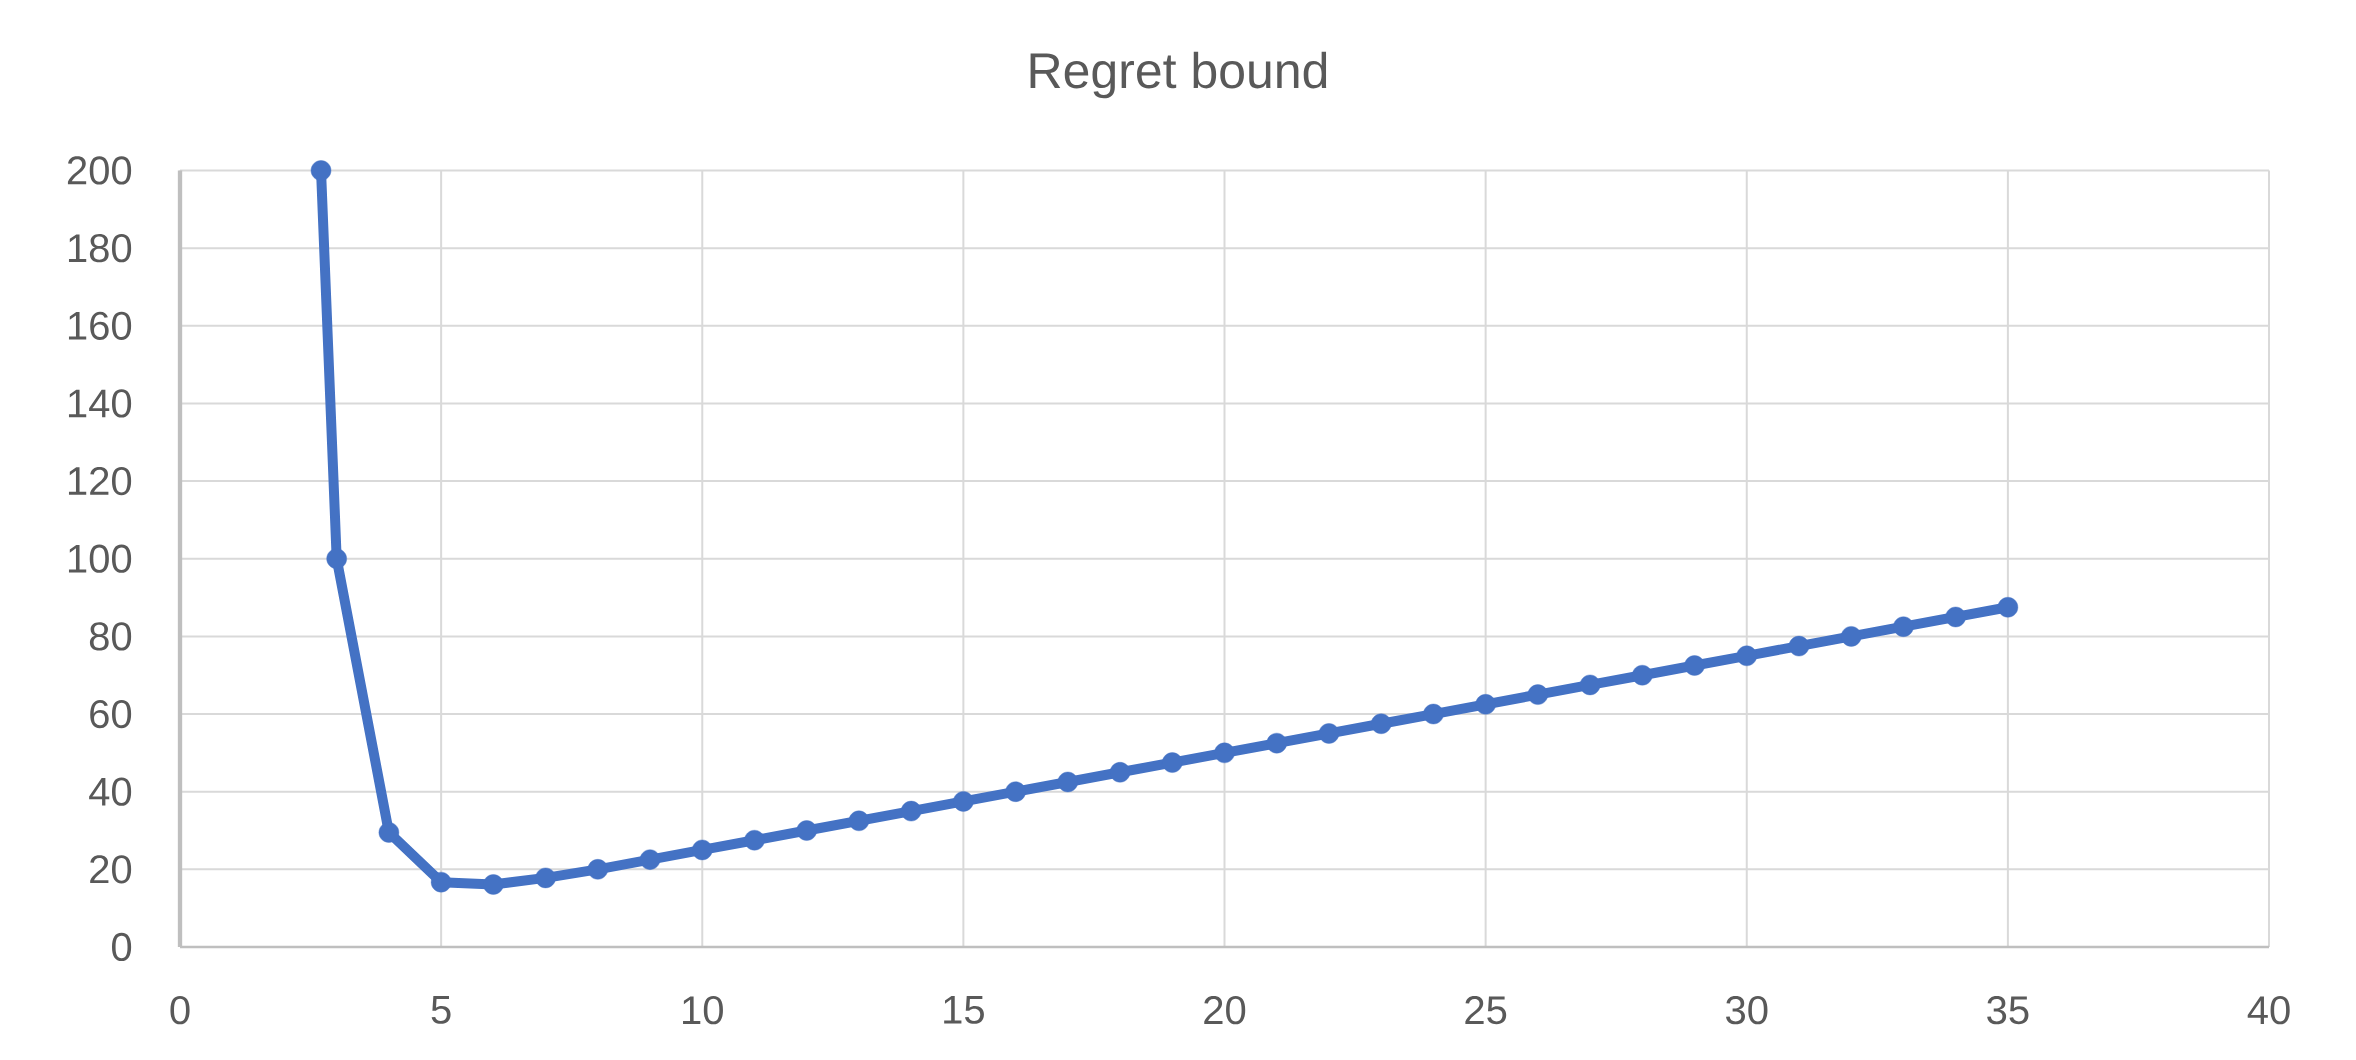 This screenshot has width=2356, height=1060. Describe the element at coordinates (111, 714) in the screenshot. I see `y-tick-label: 60` at that location.